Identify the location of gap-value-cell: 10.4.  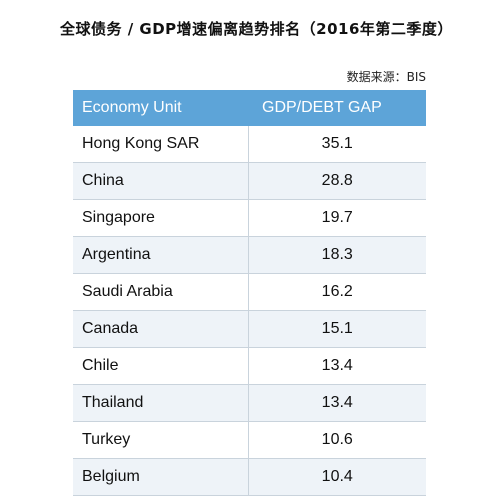
(337, 477).